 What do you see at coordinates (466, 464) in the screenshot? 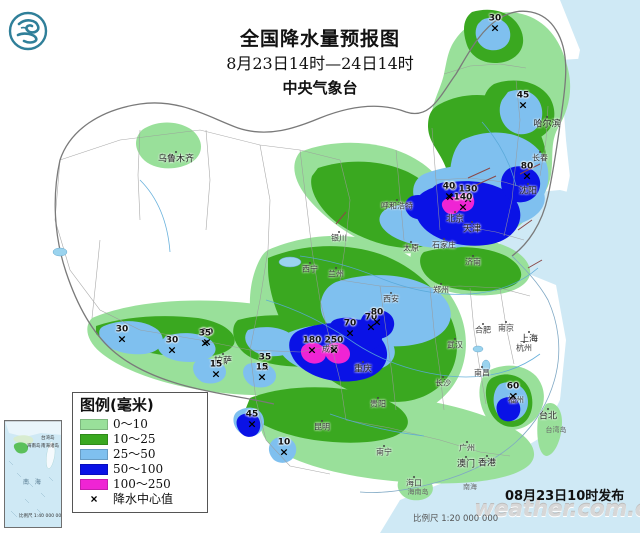
I see `city-label: 澳门` at bounding box center [466, 464].